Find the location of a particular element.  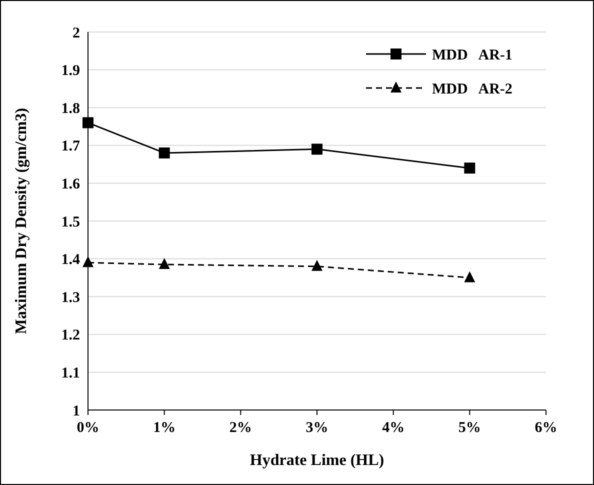

x-tick-label: 2% is located at coordinates (240, 428).